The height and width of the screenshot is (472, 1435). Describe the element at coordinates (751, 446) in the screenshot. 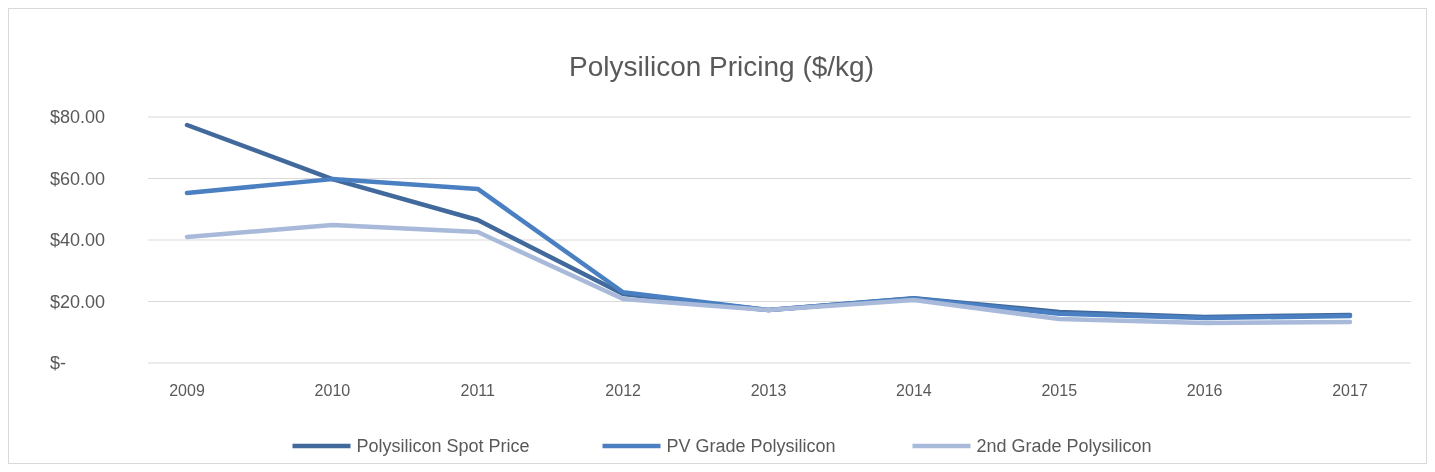

I see `legend-label: PV Grade Polysilicon` at that location.